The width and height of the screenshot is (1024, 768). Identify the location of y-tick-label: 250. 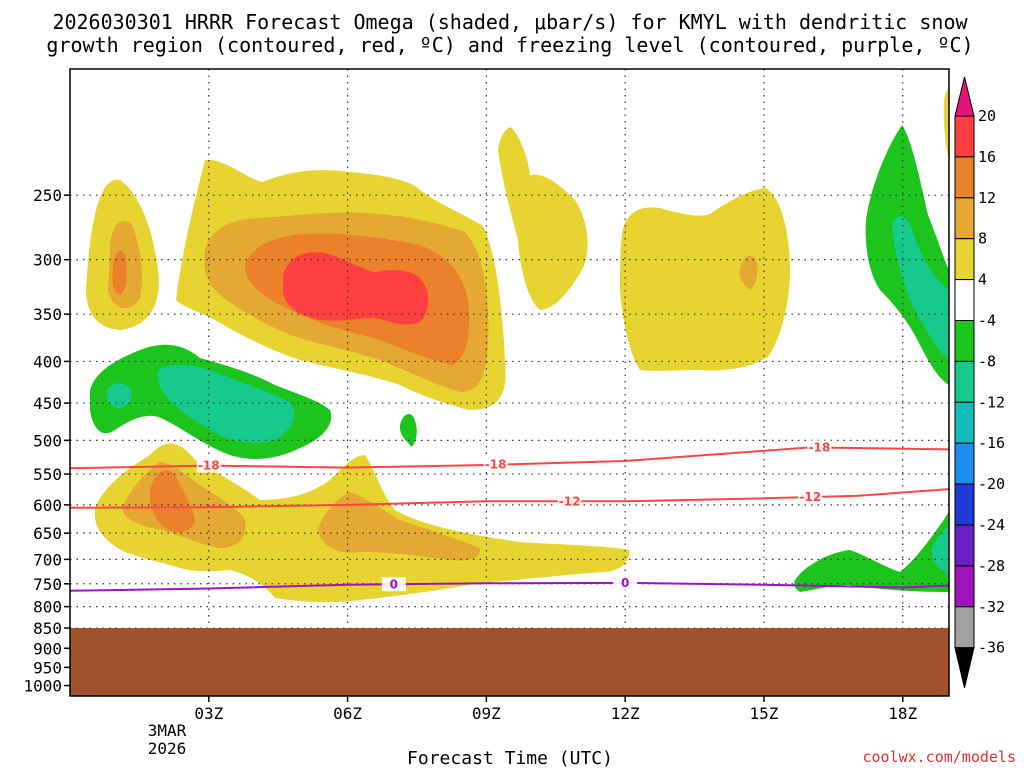
(47, 195).